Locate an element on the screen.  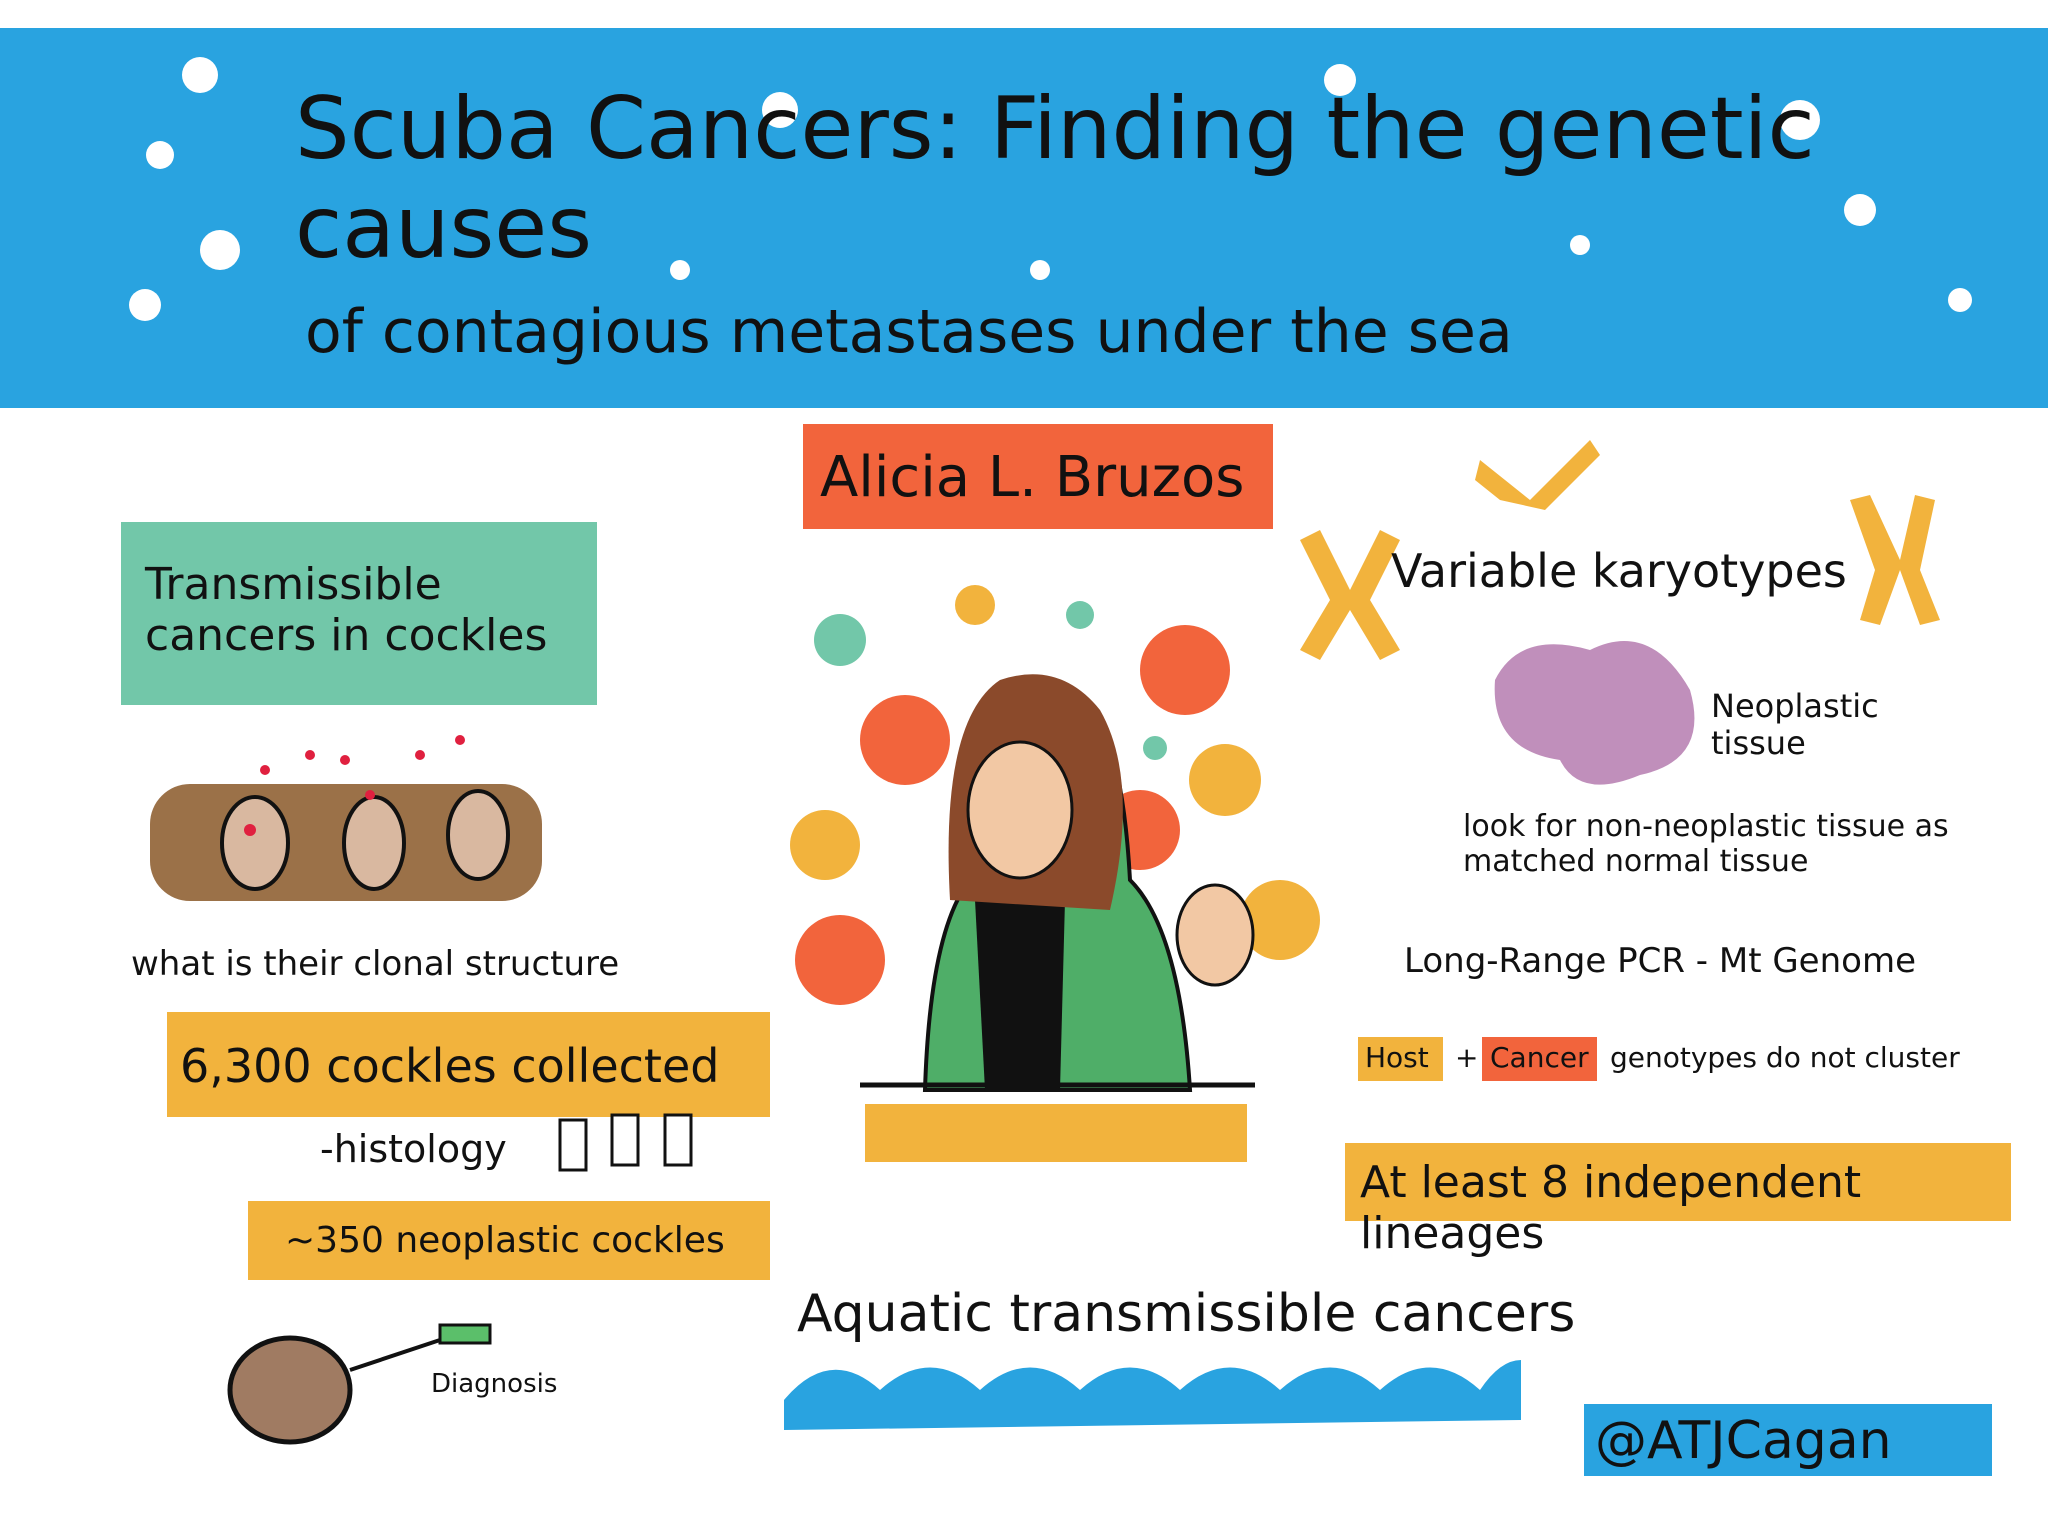
cancer: Cancer is located at coordinates (1539, 1057).